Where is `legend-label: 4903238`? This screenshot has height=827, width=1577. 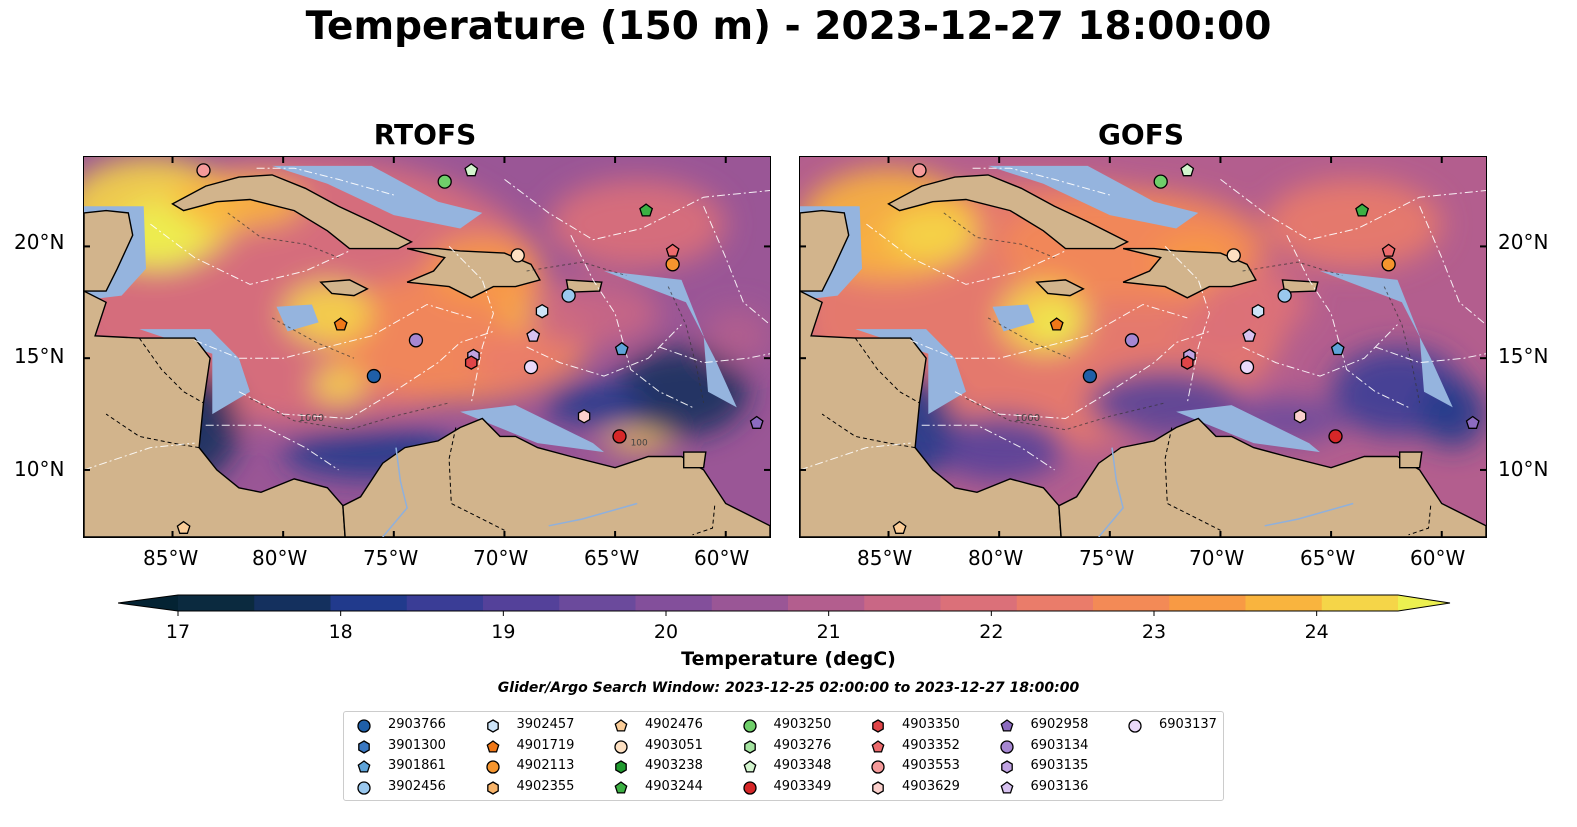 legend-label: 4903238 is located at coordinates (674, 765).